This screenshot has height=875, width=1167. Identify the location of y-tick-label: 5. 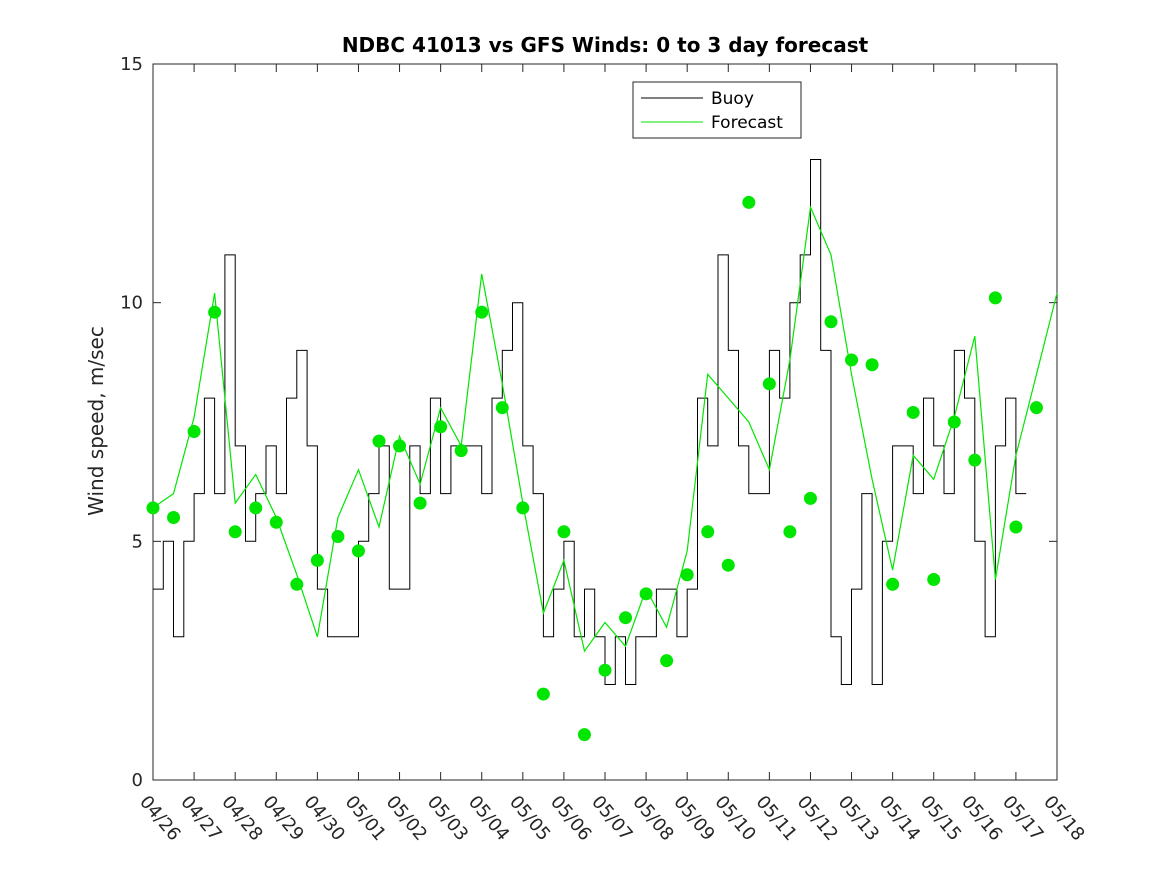
(137, 541).